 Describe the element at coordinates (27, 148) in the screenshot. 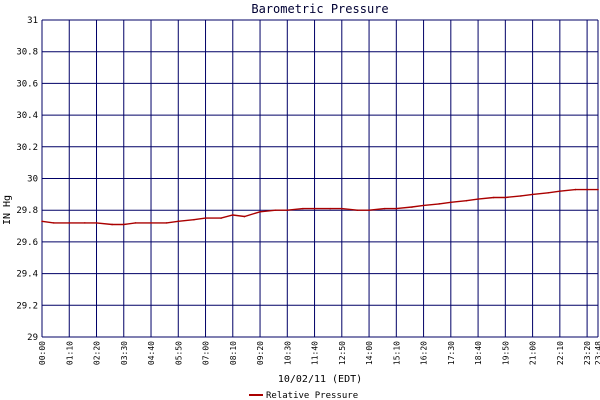

I see `y-tick-label: 30.2` at that location.